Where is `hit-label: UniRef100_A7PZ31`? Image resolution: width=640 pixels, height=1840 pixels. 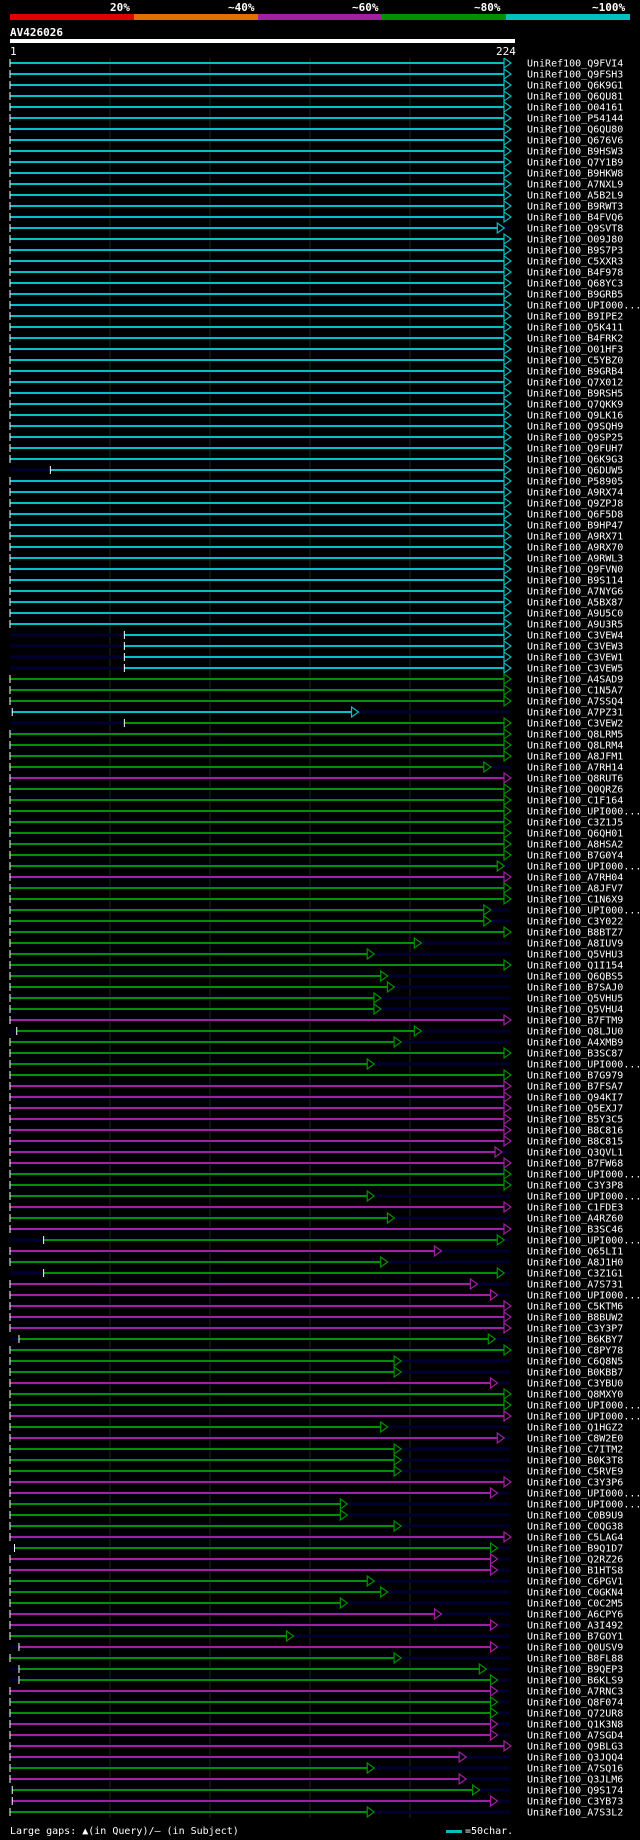
hit-label: UniRef100_A7PZ31 is located at coordinates (575, 713).